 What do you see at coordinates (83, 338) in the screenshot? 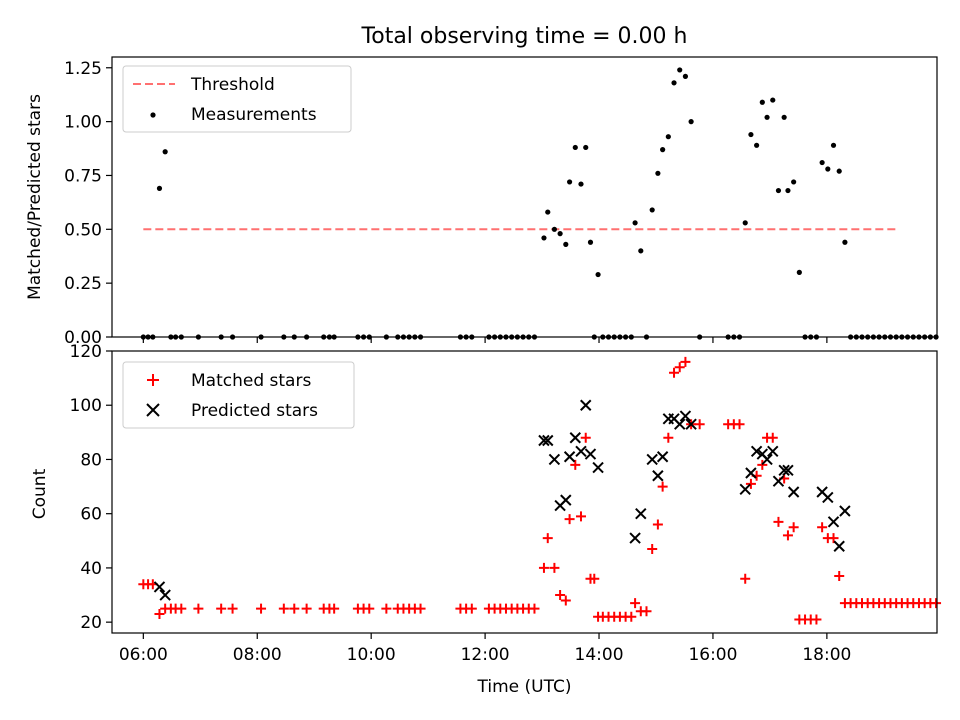
I see `y-tick-label: 0.00` at bounding box center [83, 338].